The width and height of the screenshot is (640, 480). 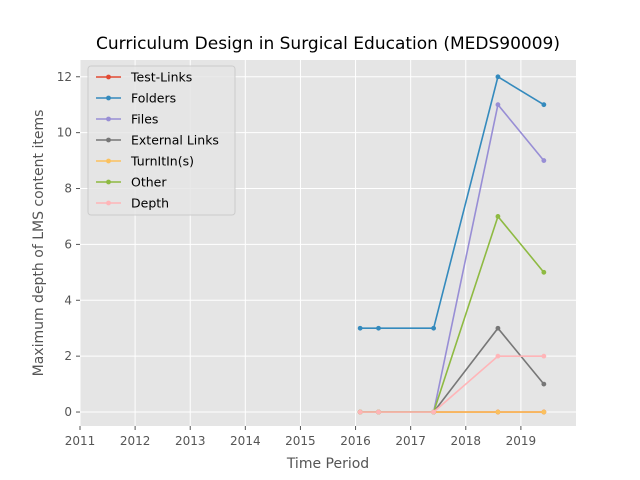 I want to click on legend-item: Folders, so click(x=136, y=98).